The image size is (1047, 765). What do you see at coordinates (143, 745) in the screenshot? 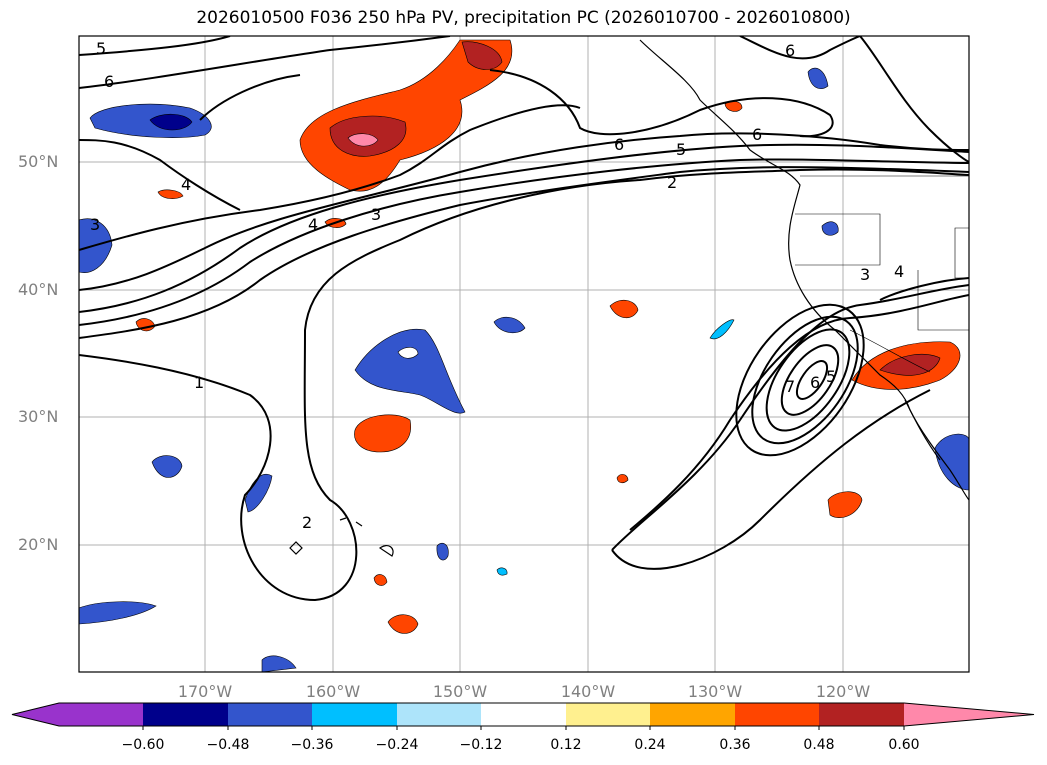
I see `colorbar-tick-label: −0.60` at bounding box center [143, 745].